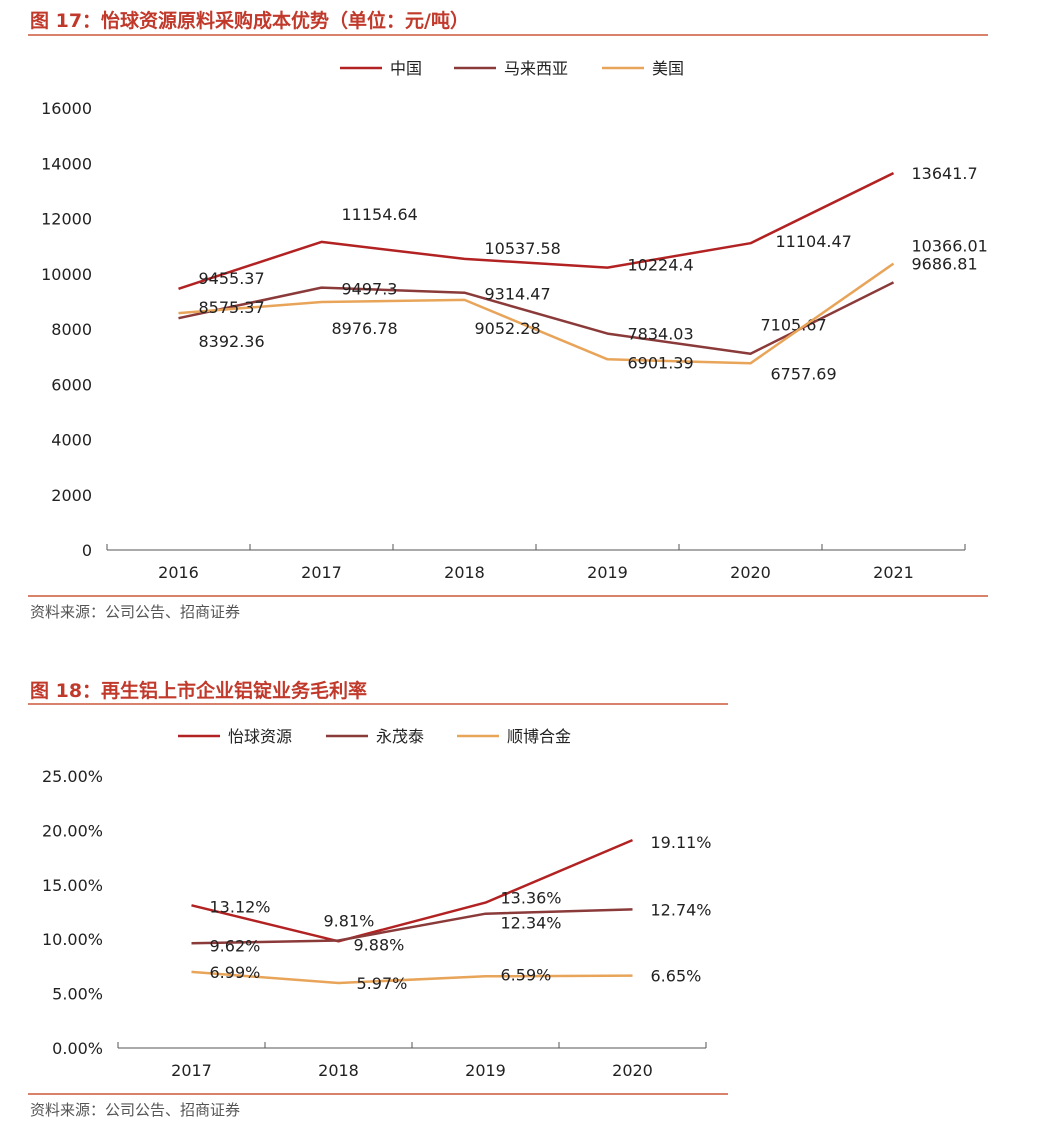 This screenshot has height=1138, width=1050. Describe the element at coordinates (668, 68) in the screenshot. I see `legend-label: 美国` at that location.